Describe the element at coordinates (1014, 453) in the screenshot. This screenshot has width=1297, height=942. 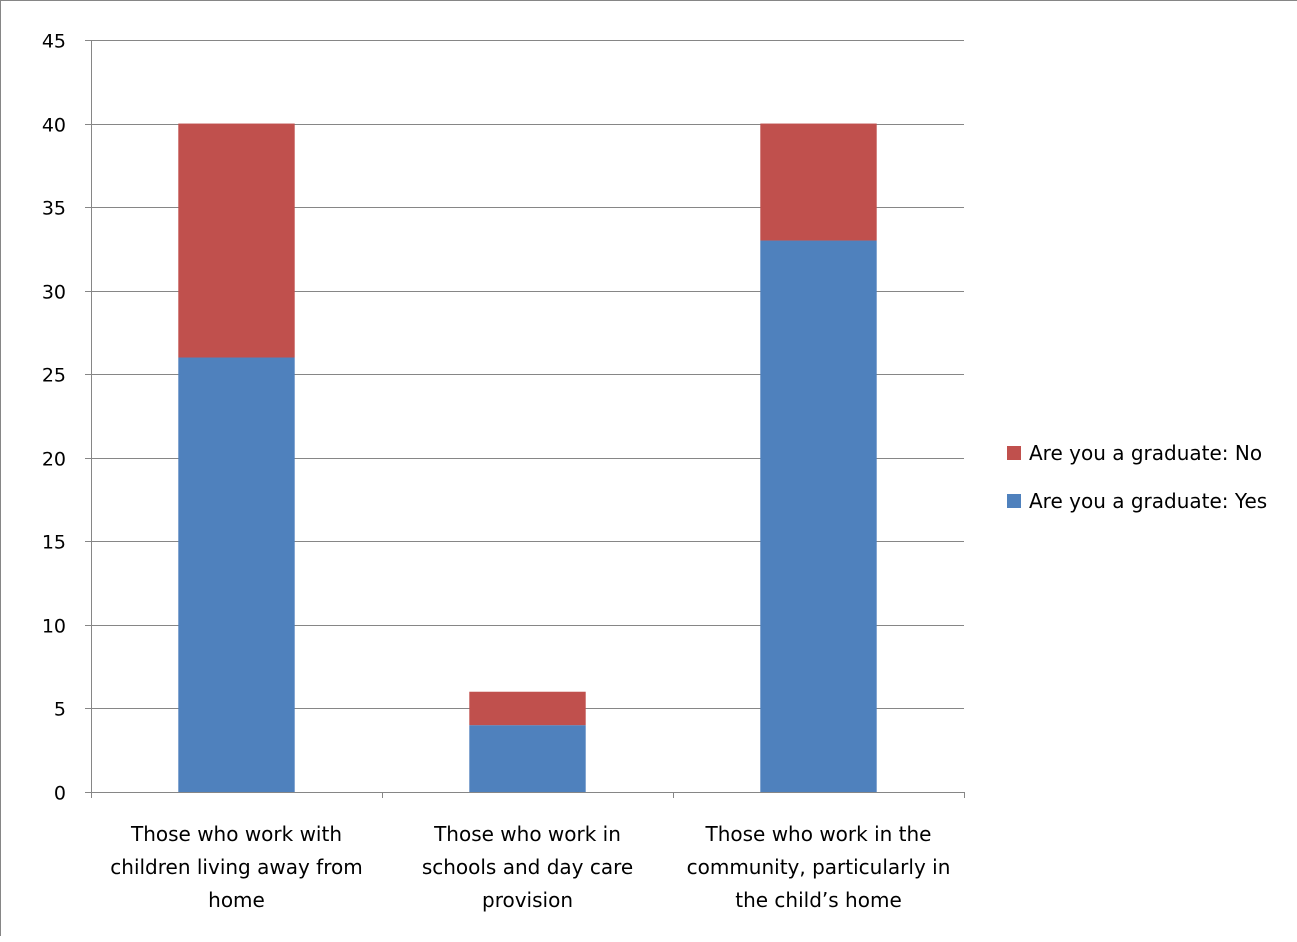
I see `legend-swatch-no` at that location.